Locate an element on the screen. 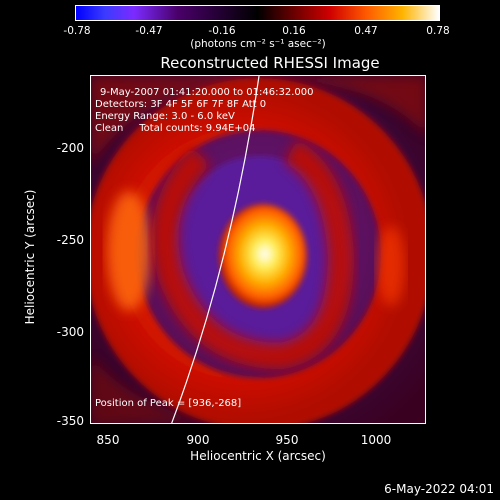 Image resolution: width=500 pixels, height=500 pixels. solar-limb-line is located at coordinates (215, 249).